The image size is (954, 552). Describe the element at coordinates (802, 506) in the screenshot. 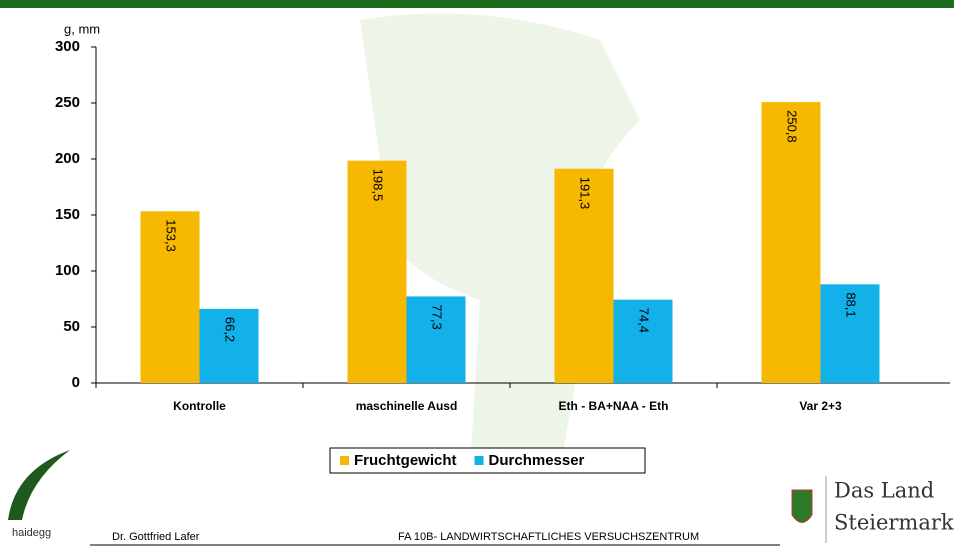

I see `crest` at that location.